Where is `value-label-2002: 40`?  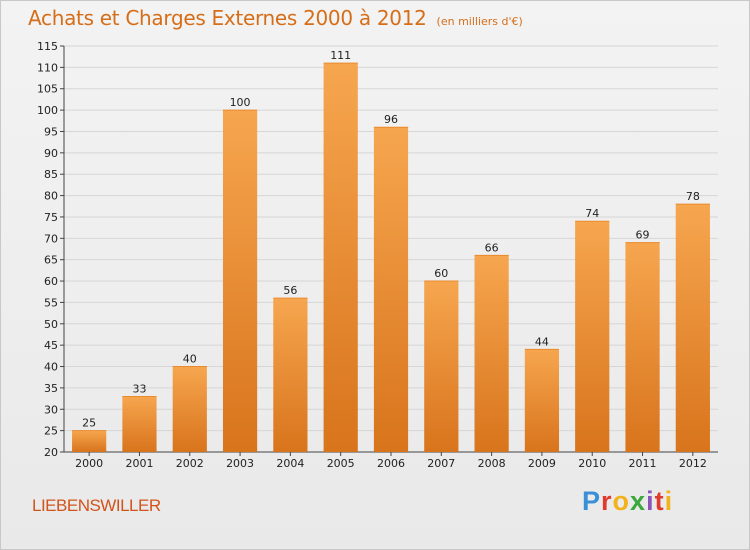
value-label-2002: 40 is located at coordinates (190, 359).